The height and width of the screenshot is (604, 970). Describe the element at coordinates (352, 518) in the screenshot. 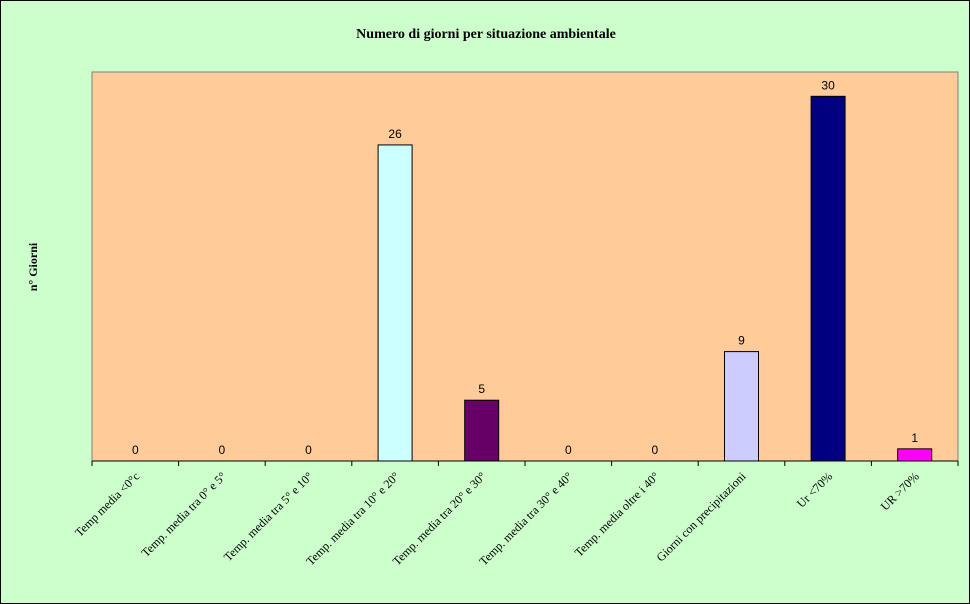

I see `x-tick-label: Temp. media tra 10° e 20°` at that location.